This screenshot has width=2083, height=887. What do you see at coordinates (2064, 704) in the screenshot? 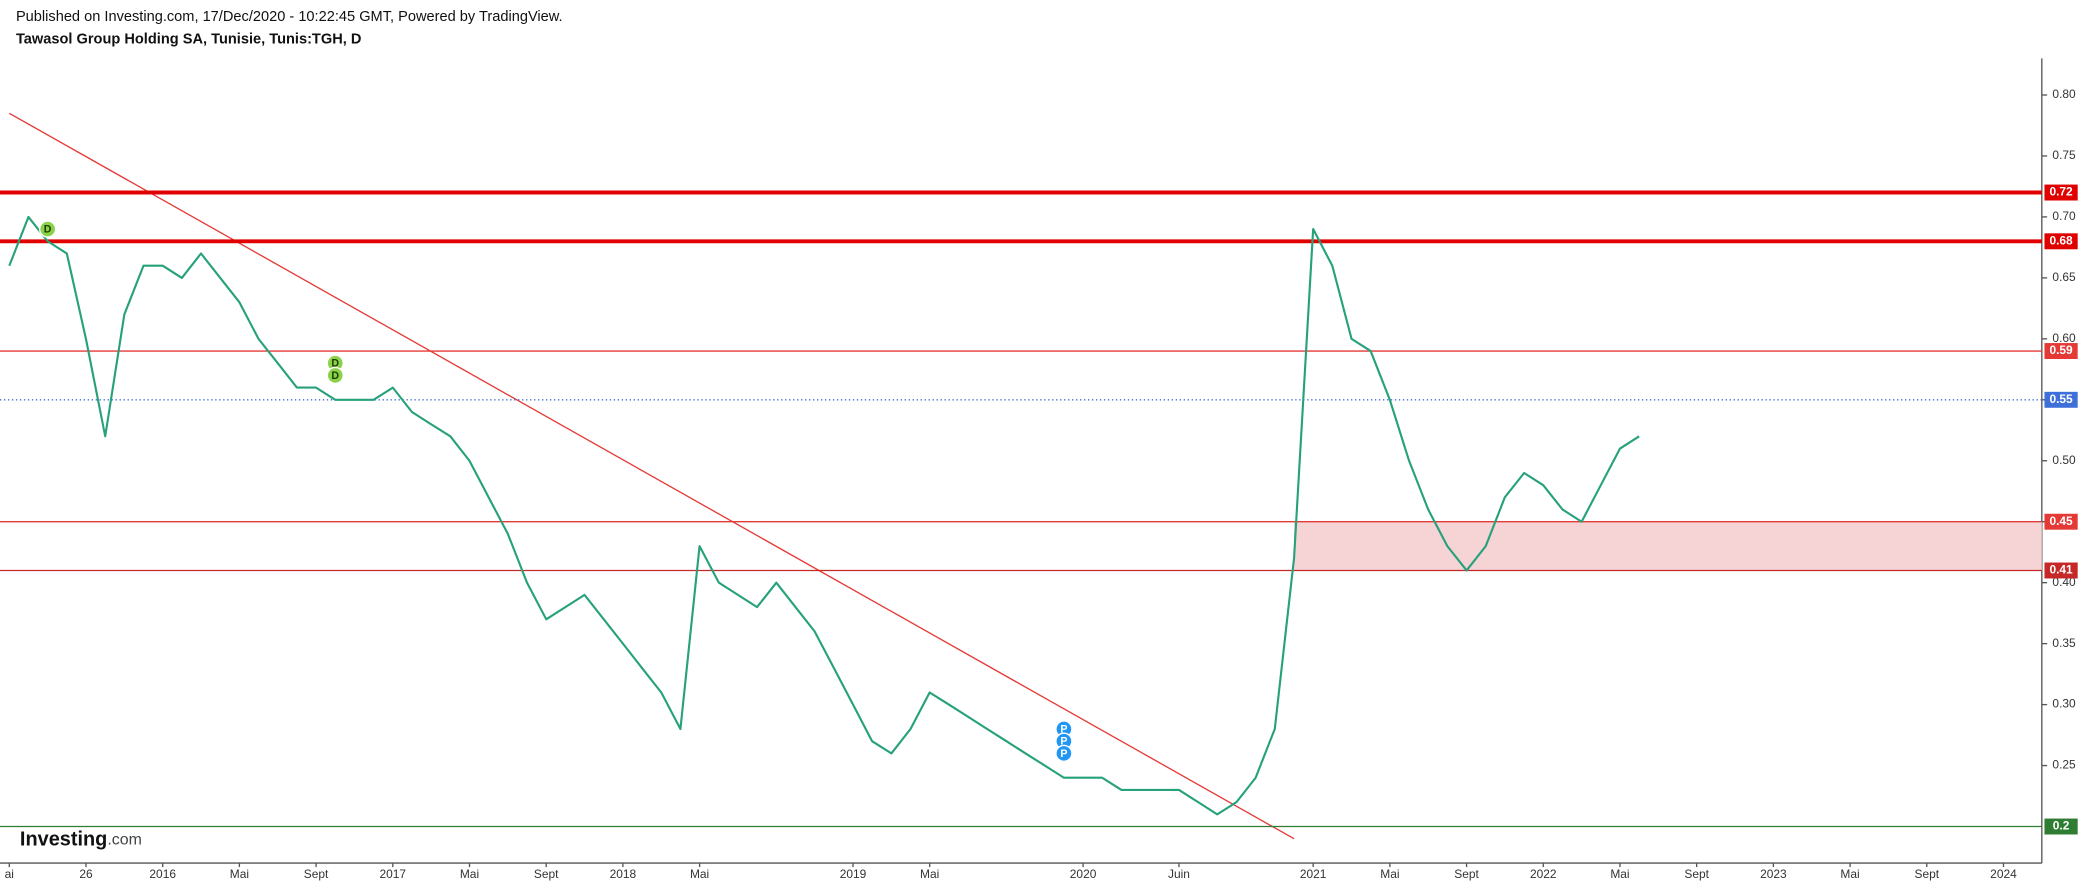
I see `y-tick-label: 0.30` at bounding box center [2064, 704].